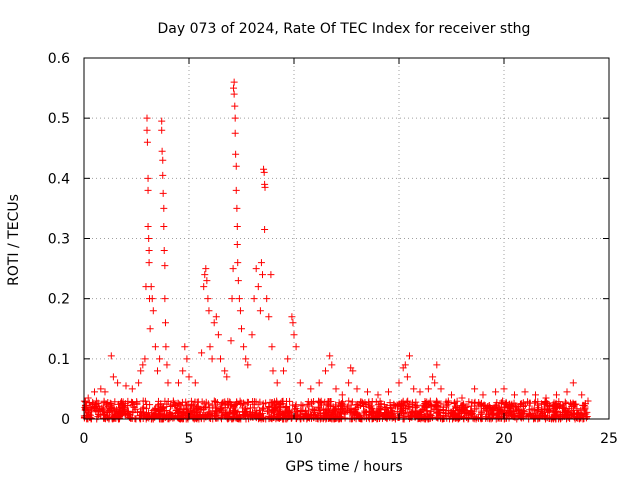 This screenshot has width=640, height=480. What do you see at coordinates (59, 119) in the screenshot?
I see `y-tick-label: 0.5` at bounding box center [59, 119].